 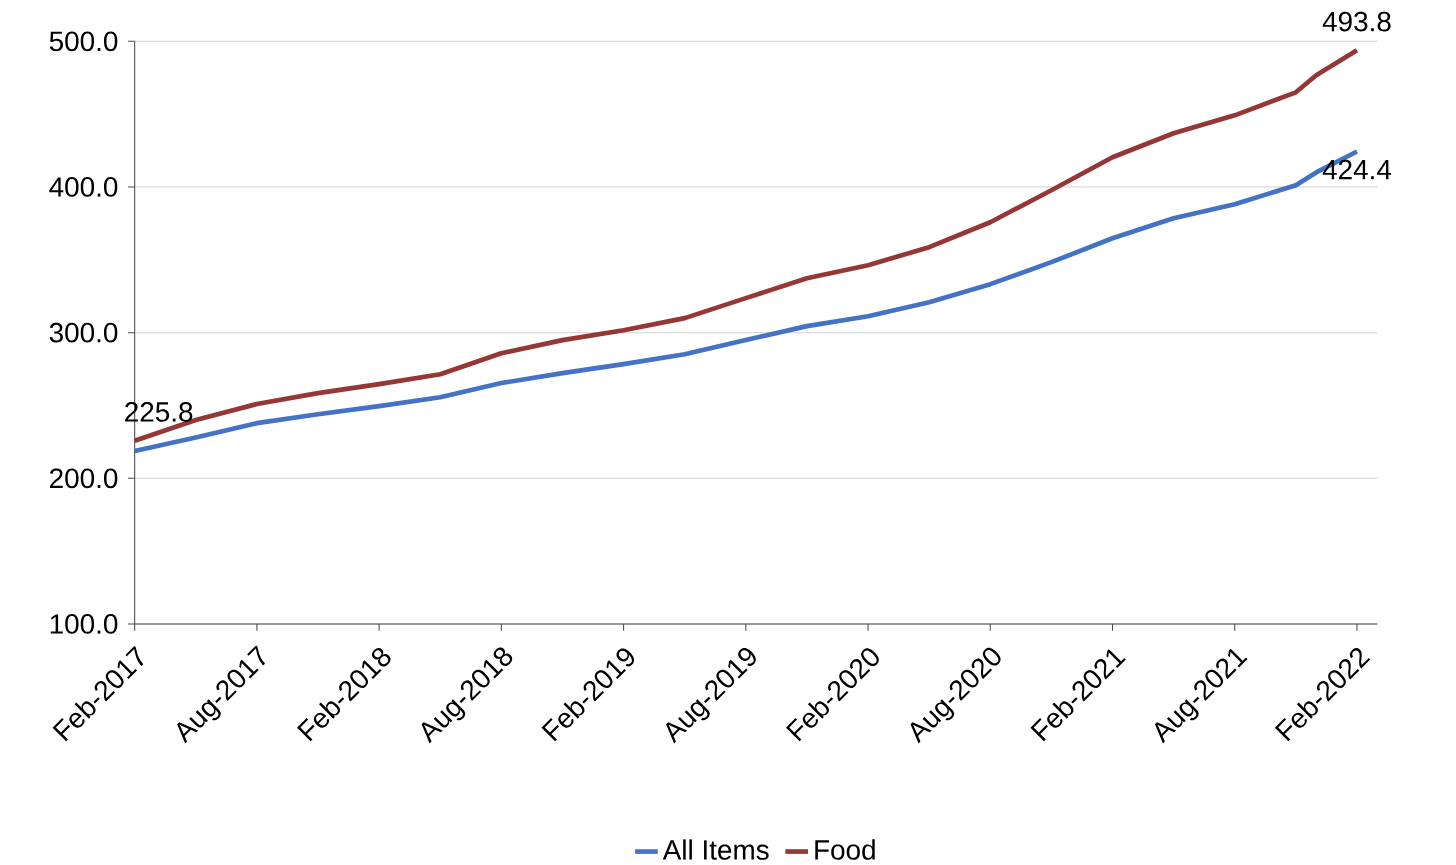 I want to click on y-tick-label: 400.0, so click(x=83, y=187).